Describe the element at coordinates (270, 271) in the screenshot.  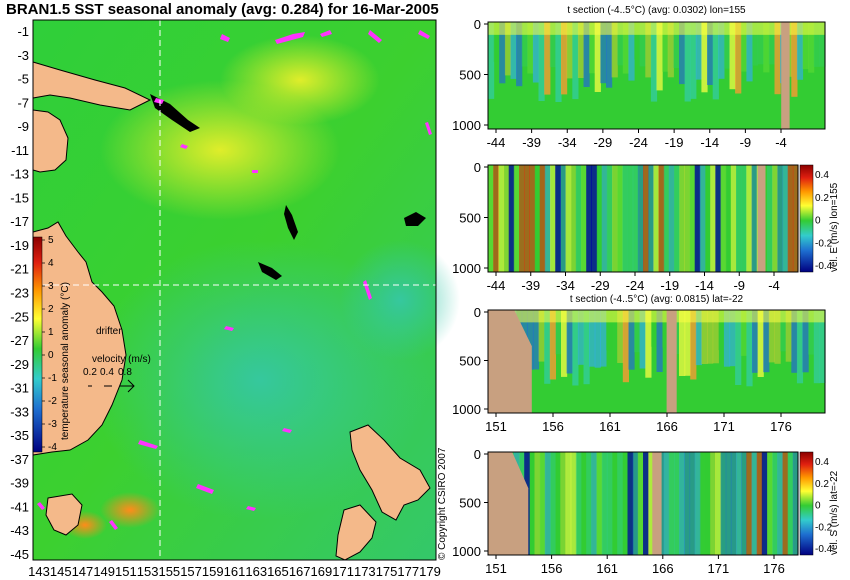
I see `new-caledonia` at that location.